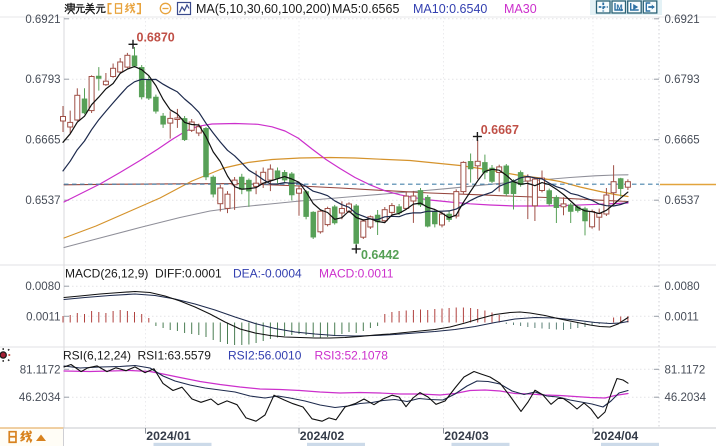 This screenshot has height=446, width=716. Describe the element at coordinates (156, 38) in the screenshot. I see `svg-text: 0.6870` at that location.